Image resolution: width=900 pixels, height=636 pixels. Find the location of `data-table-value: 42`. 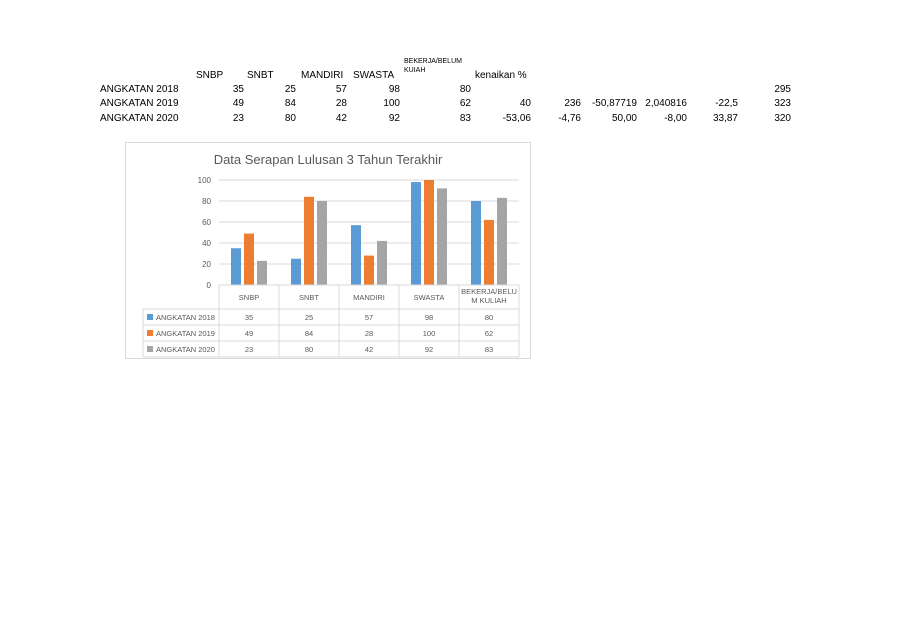

data-table-value: 42 is located at coordinates (369, 349).